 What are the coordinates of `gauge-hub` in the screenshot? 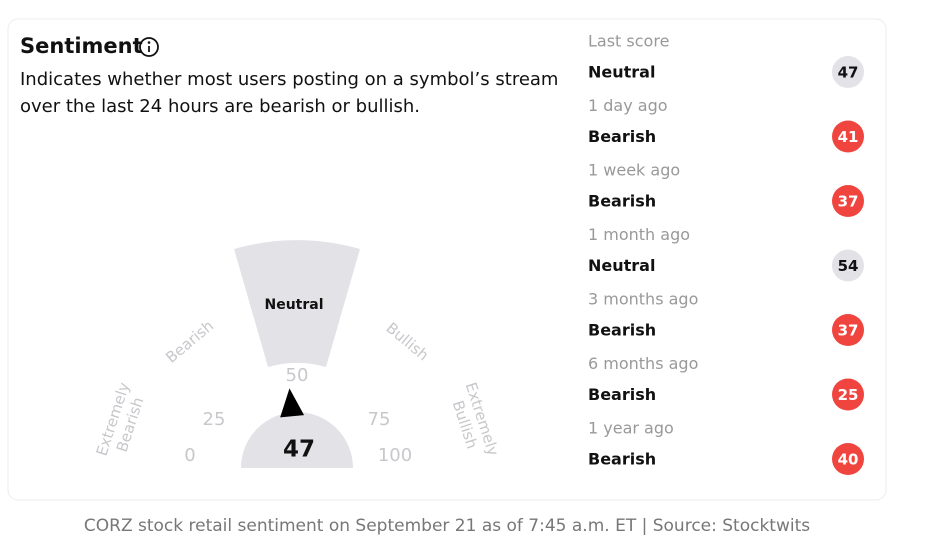 It's located at (297, 440).